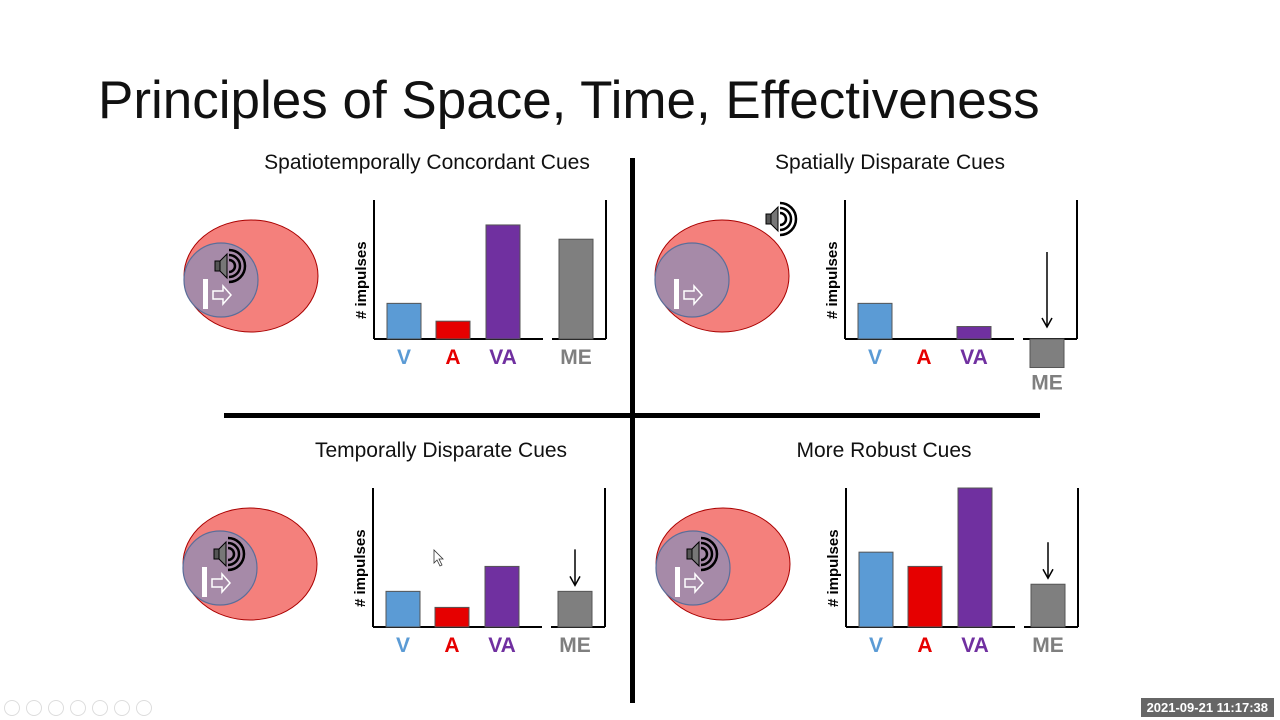  Describe the element at coordinates (569, 100) in the screenshot. I see `slide-title: Principles of Space, Time, Effectiveness` at that location.